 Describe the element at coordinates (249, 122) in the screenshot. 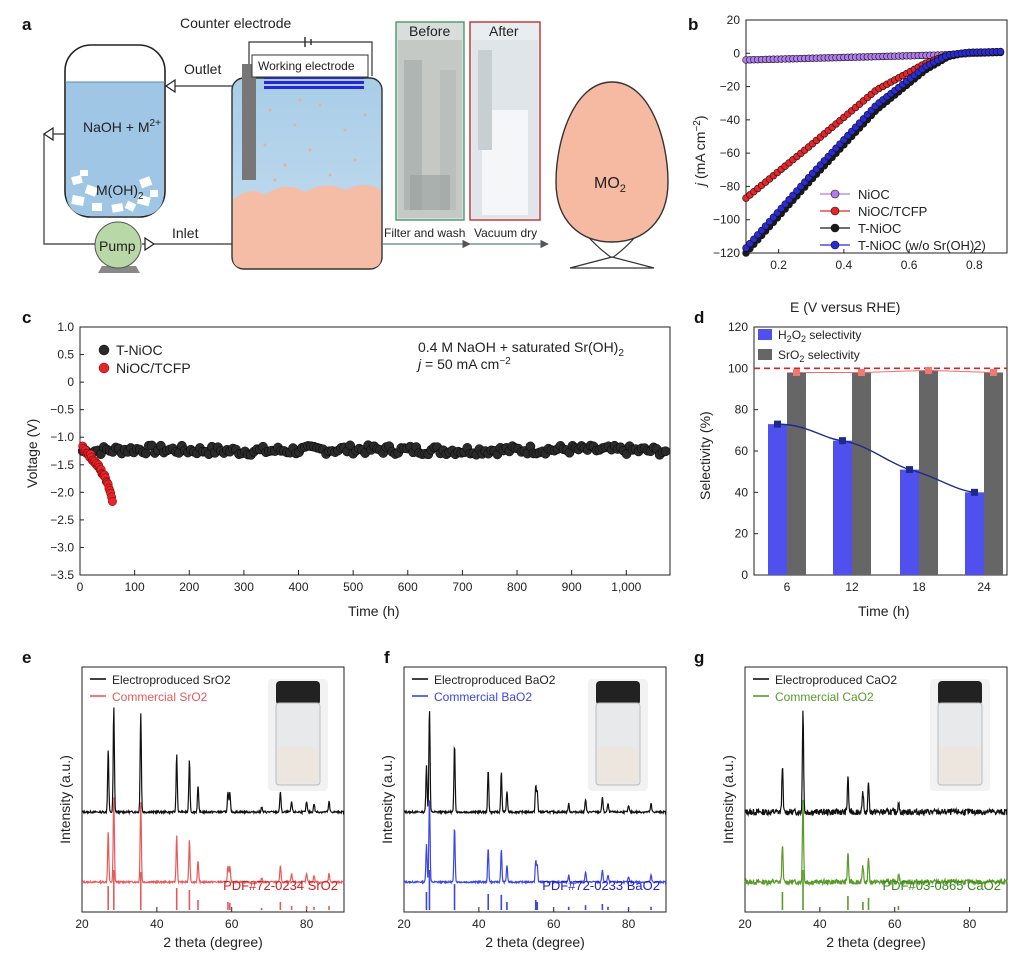

I see `counter-electrode-rod` at that location.